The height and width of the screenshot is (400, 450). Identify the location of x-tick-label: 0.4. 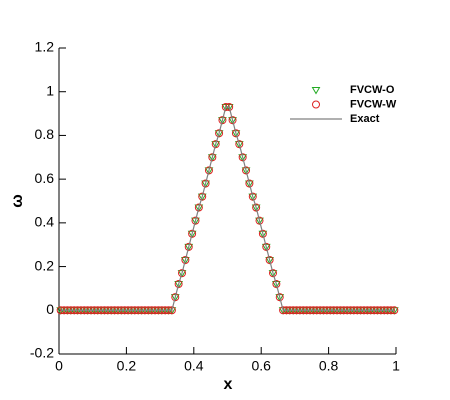
(194, 366).